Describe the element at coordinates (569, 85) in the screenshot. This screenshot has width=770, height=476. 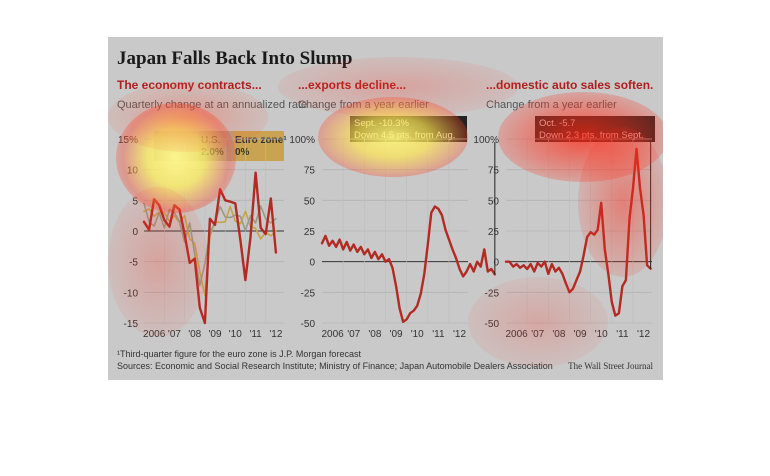
I see `panel-heading: ...domestic auto sales soften.` at that location.